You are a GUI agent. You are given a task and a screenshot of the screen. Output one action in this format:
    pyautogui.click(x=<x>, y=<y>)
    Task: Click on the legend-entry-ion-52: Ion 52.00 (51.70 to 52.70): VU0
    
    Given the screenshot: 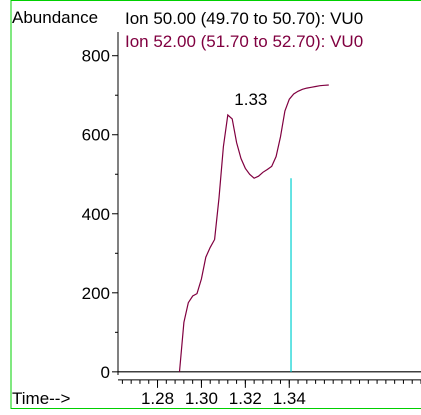 What is the action you would take?
    pyautogui.click(x=244, y=41)
    